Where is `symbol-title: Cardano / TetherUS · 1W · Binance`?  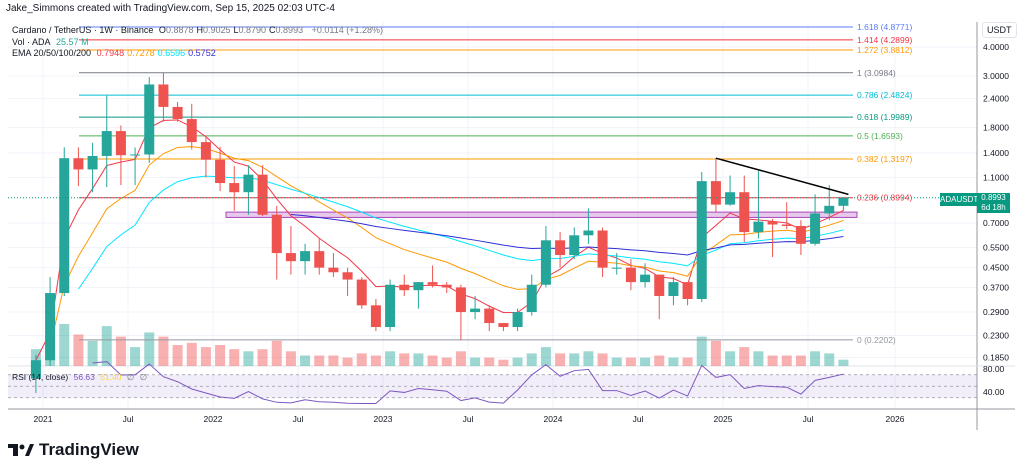
symbol-title: Cardano / TetherUS · 1W · Binance is located at coordinates (83, 30).